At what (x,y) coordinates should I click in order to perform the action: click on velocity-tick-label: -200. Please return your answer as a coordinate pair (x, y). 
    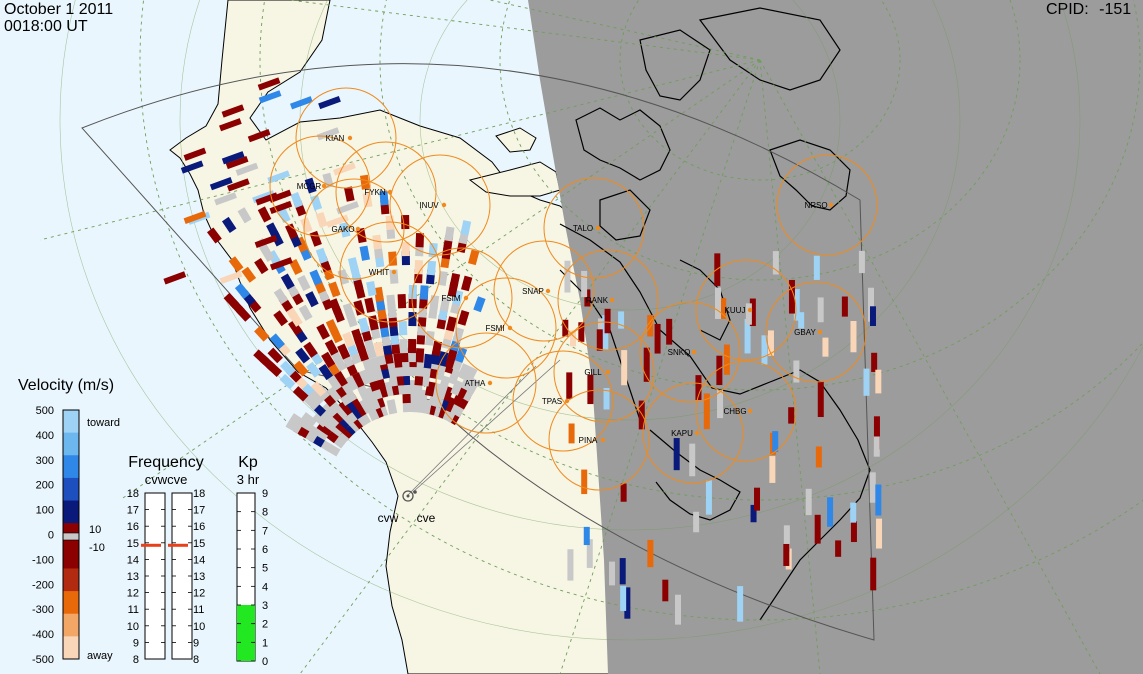
    Looking at the image, I should click on (43, 585).